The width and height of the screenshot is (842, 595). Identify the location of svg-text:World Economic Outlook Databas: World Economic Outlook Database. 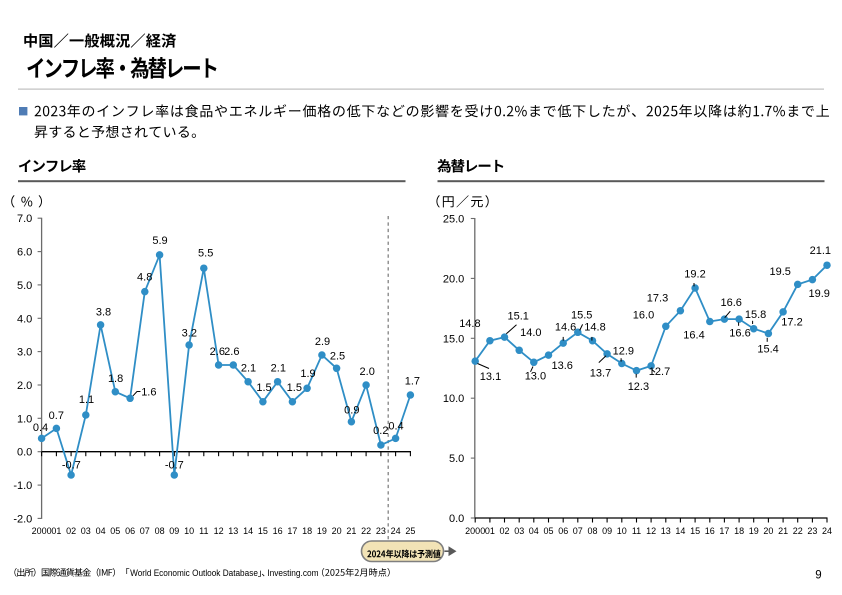
(194, 573).